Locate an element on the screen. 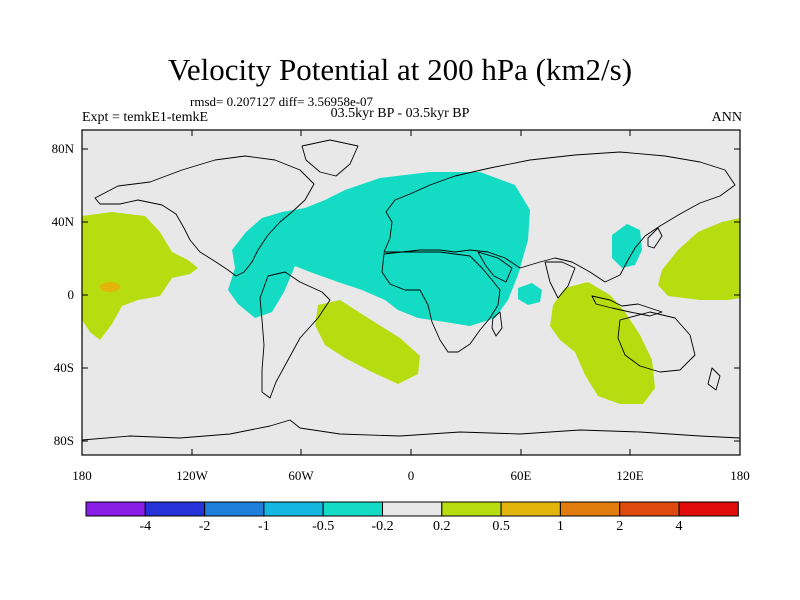  colorbar-label-10: 4 is located at coordinates (679, 526).